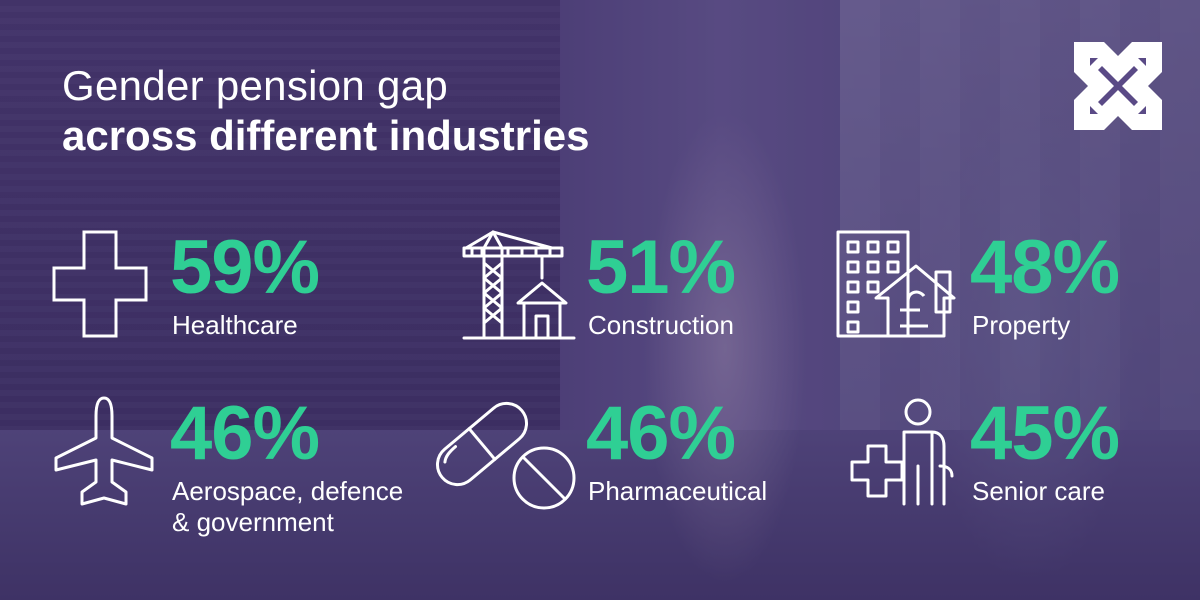  What do you see at coordinates (1045, 267) in the screenshot?
I see `stat-value: 48%` at bounding box center [1045, 267].